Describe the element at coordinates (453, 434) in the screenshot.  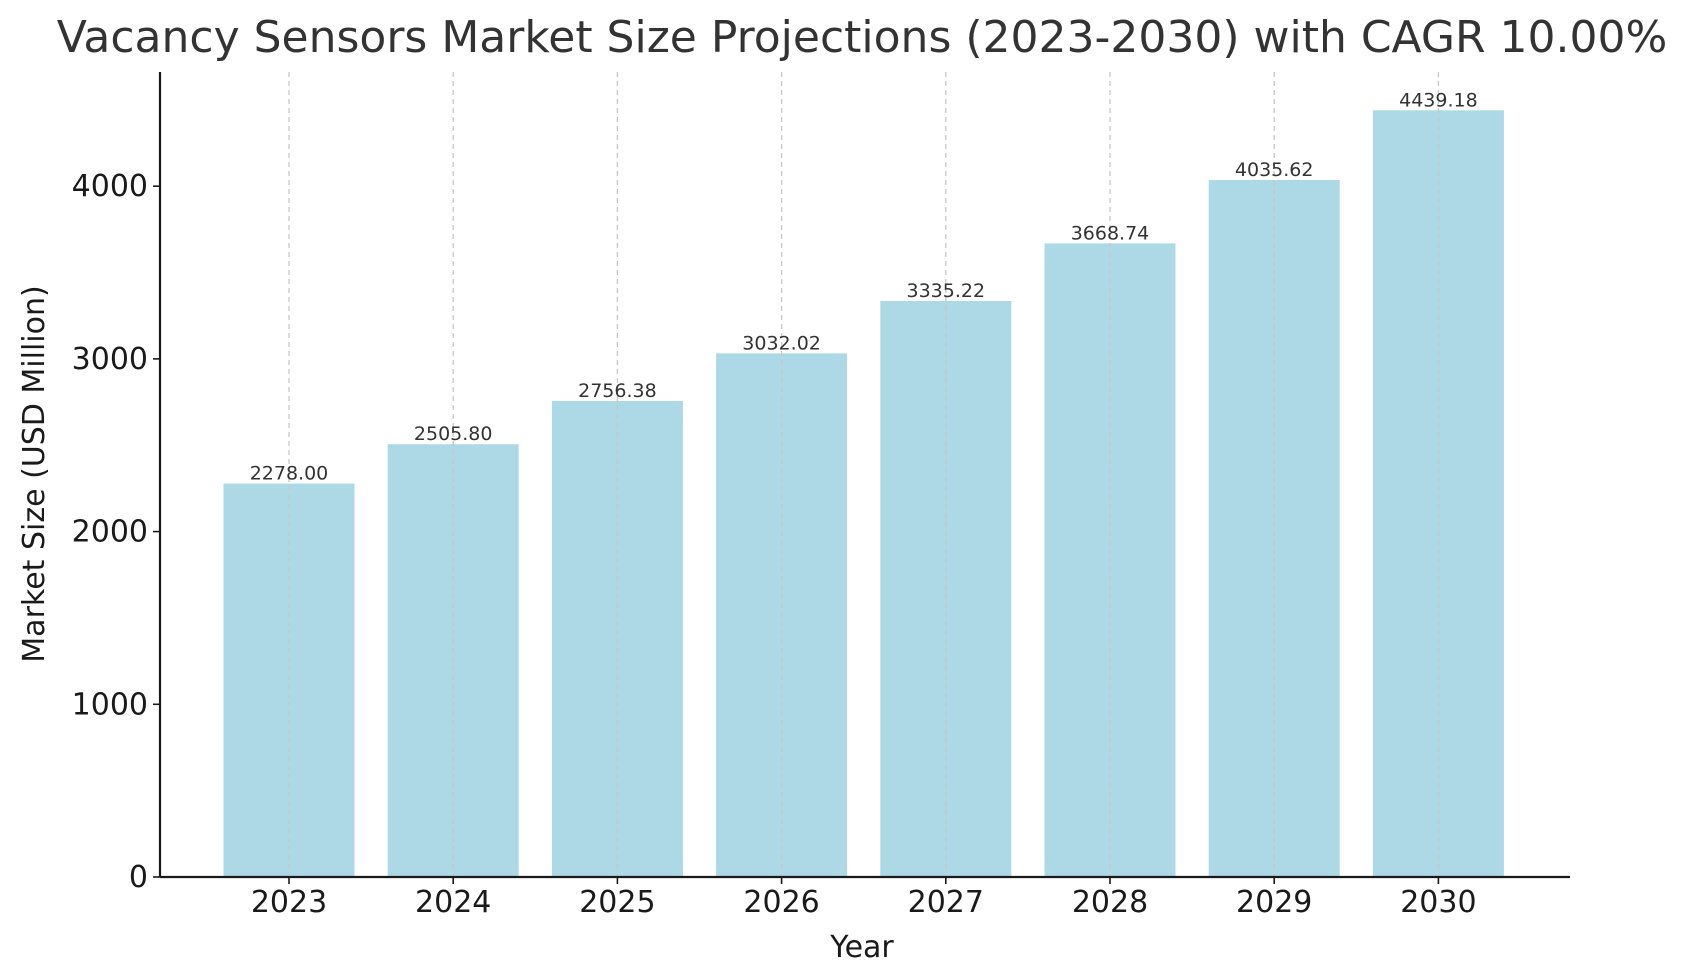
I see `data-label-2024: 2505.80` at that location.